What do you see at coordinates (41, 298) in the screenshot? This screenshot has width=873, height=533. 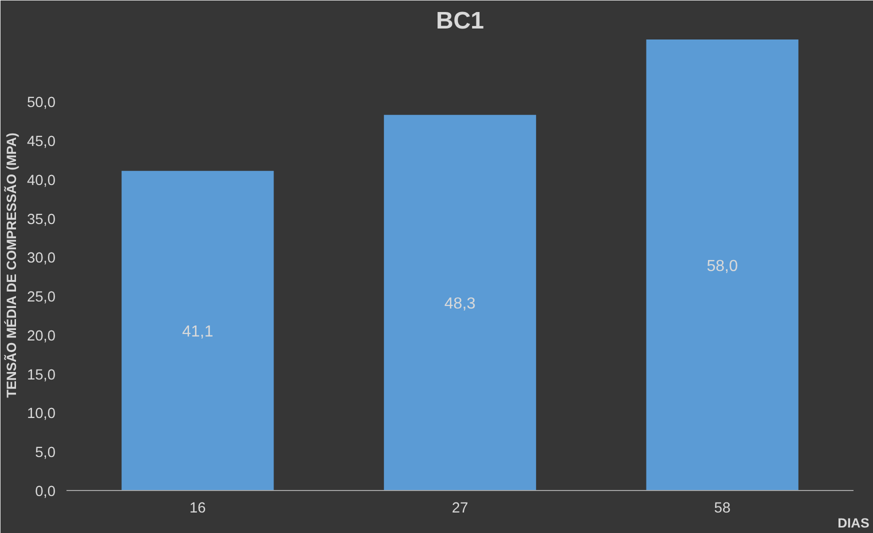 I see `y-tick-label: 25,0` at bounding box center [41, 298].